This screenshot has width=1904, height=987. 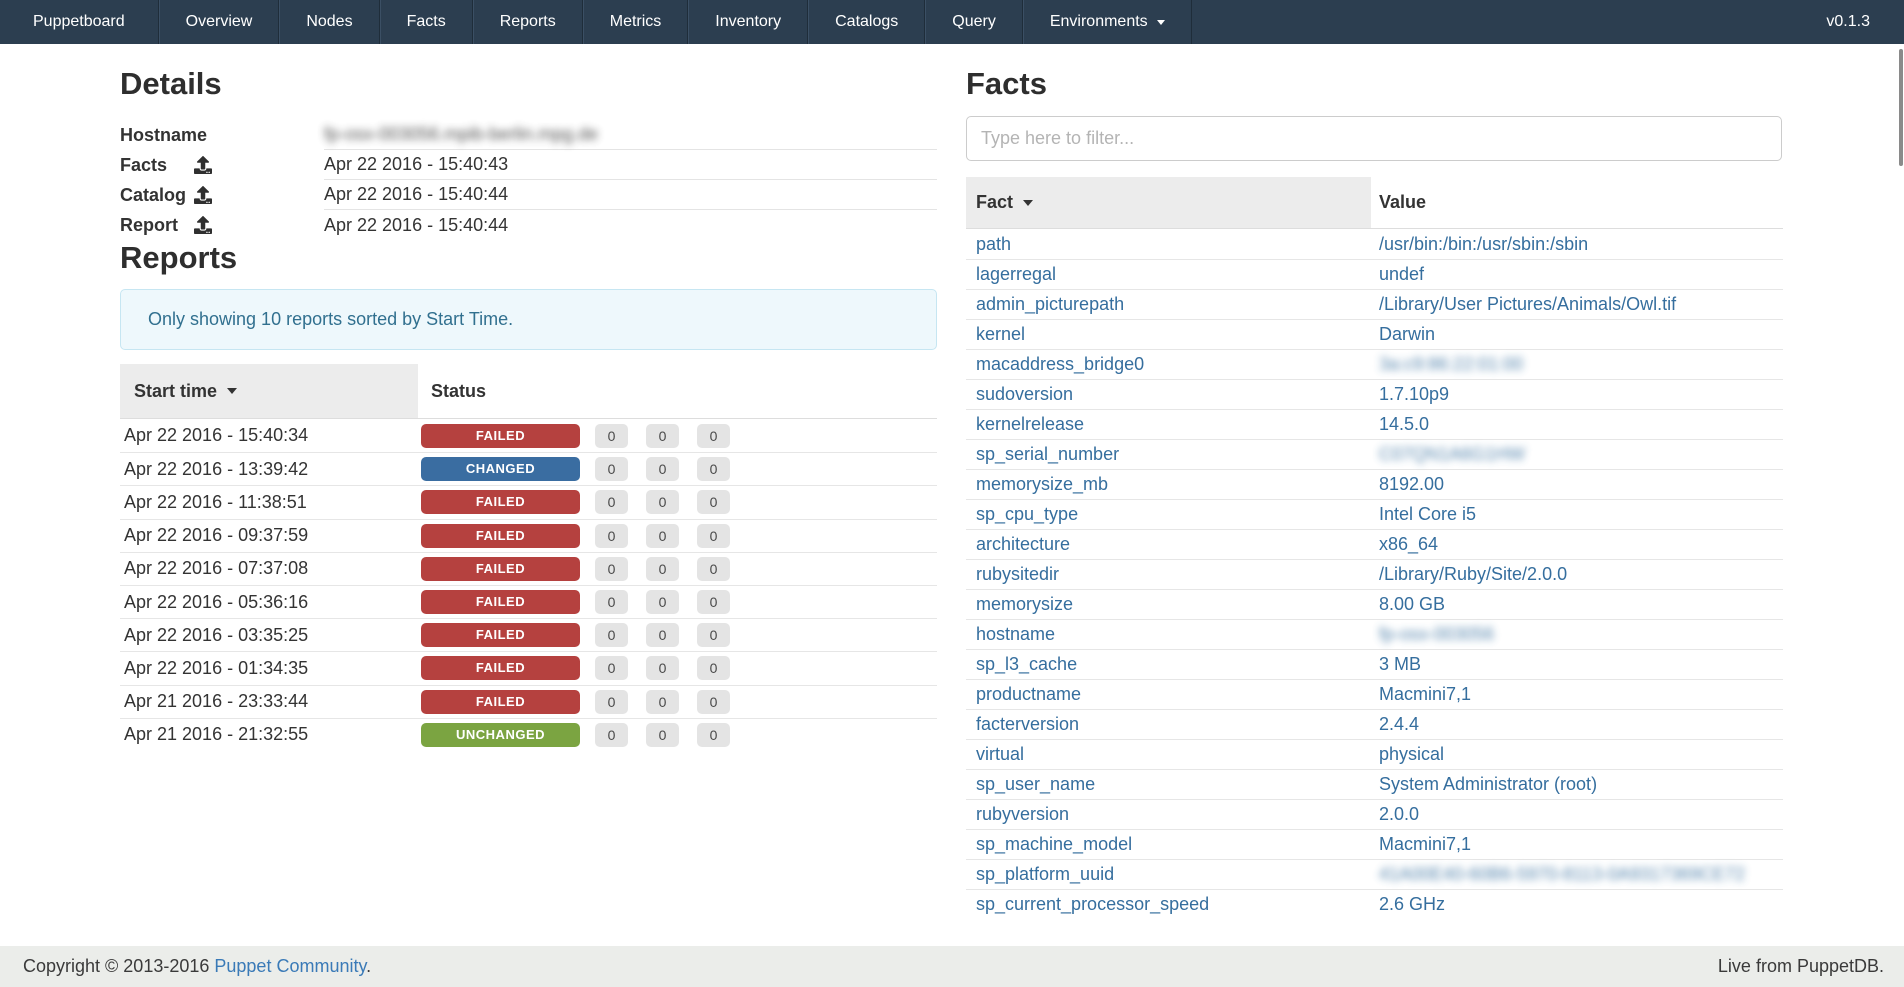 I want to click on facts-filter-input, so click(x=1374, y=138).